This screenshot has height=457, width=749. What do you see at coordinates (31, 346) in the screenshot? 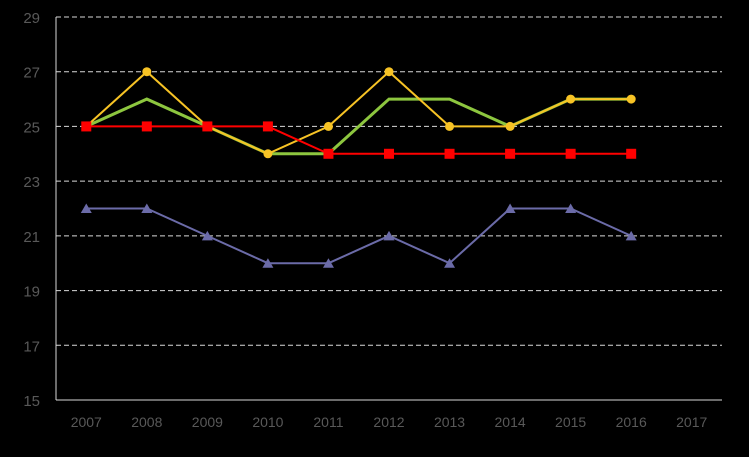
I see `y-tick-label: 17` at bounding box center [31, 346].